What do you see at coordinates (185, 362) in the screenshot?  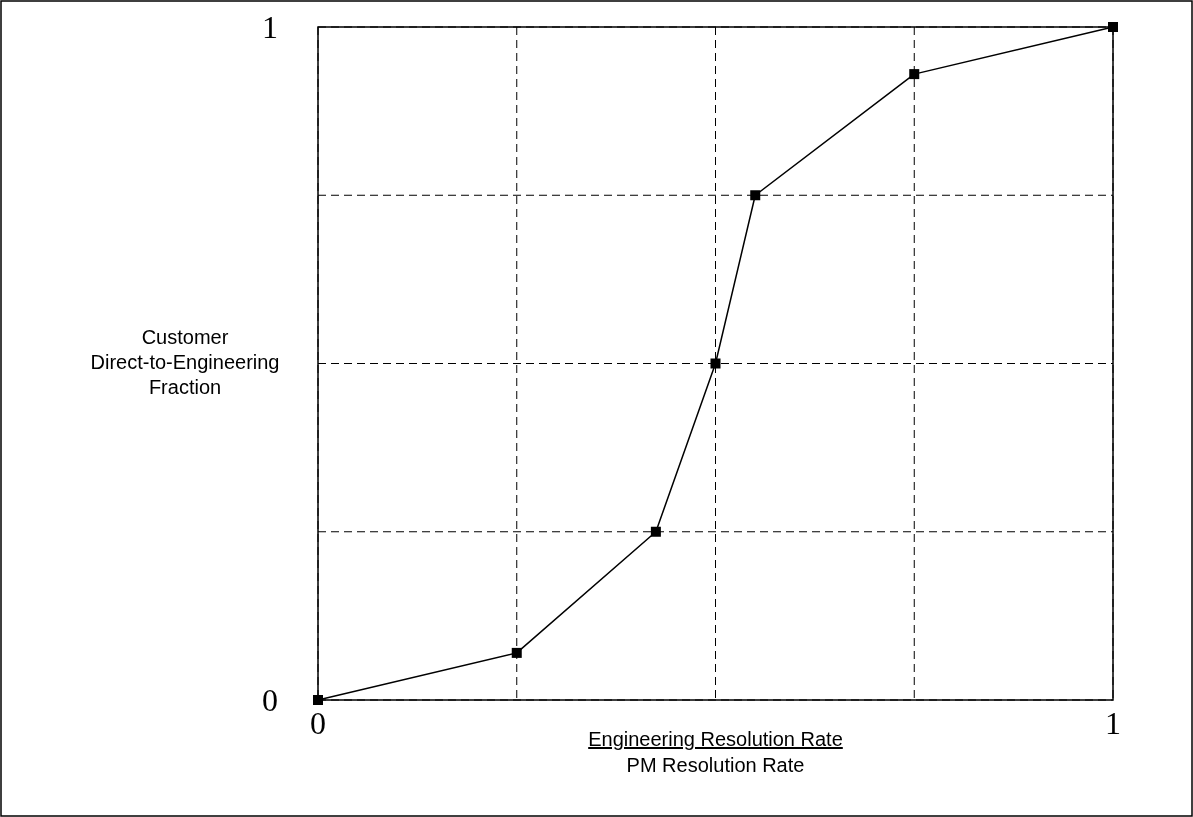 I see `y-axis-title: Customer Direct-to-Engineering Fraction` at bounding box center [185, 362].